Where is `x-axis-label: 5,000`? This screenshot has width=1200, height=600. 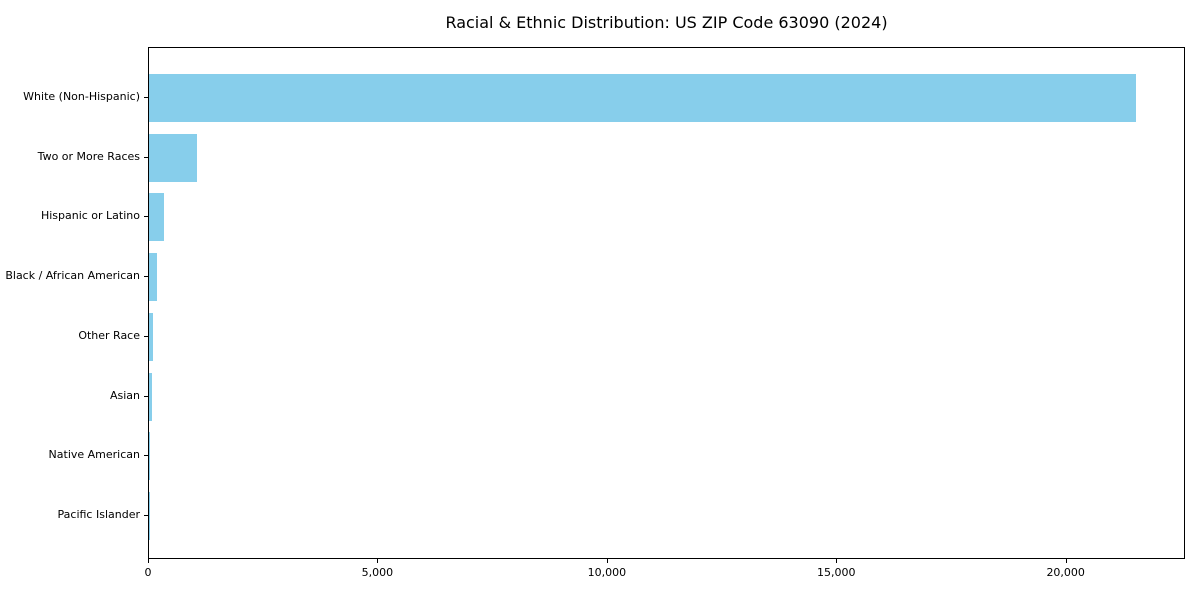 x-axis-label: 5,000 is located at coordinates (377, 572).